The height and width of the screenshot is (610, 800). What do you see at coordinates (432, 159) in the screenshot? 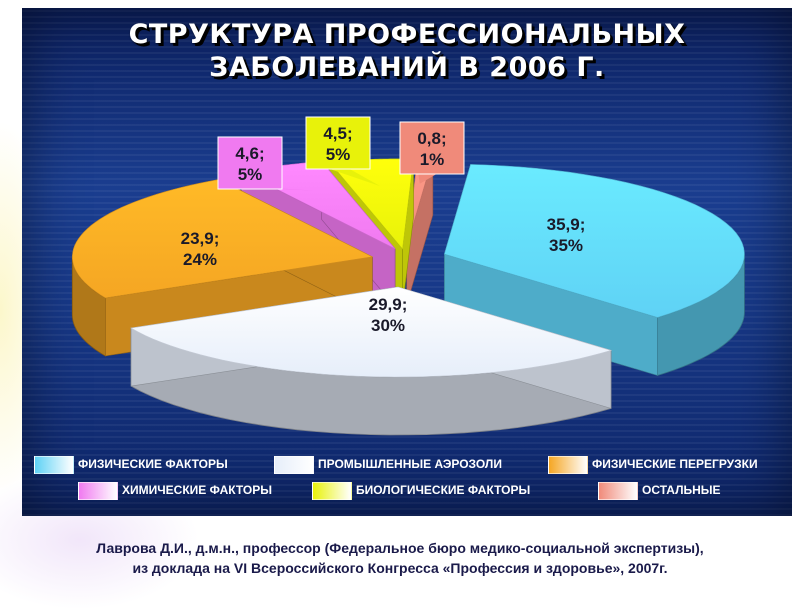
I see `data-label-percent: 1%` at bounding box center [432, 159].